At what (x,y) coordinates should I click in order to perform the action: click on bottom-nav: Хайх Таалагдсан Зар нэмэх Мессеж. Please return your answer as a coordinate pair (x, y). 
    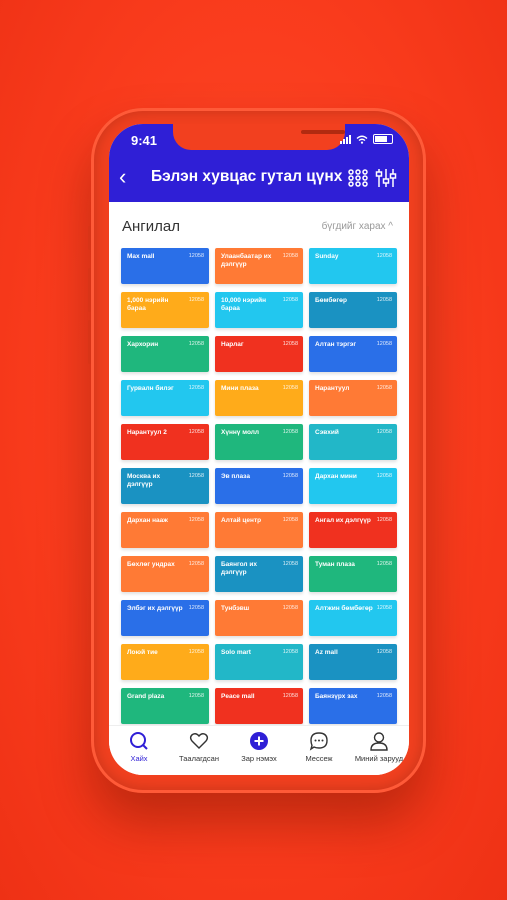
    Looking at the image, I should click on (259, 750).